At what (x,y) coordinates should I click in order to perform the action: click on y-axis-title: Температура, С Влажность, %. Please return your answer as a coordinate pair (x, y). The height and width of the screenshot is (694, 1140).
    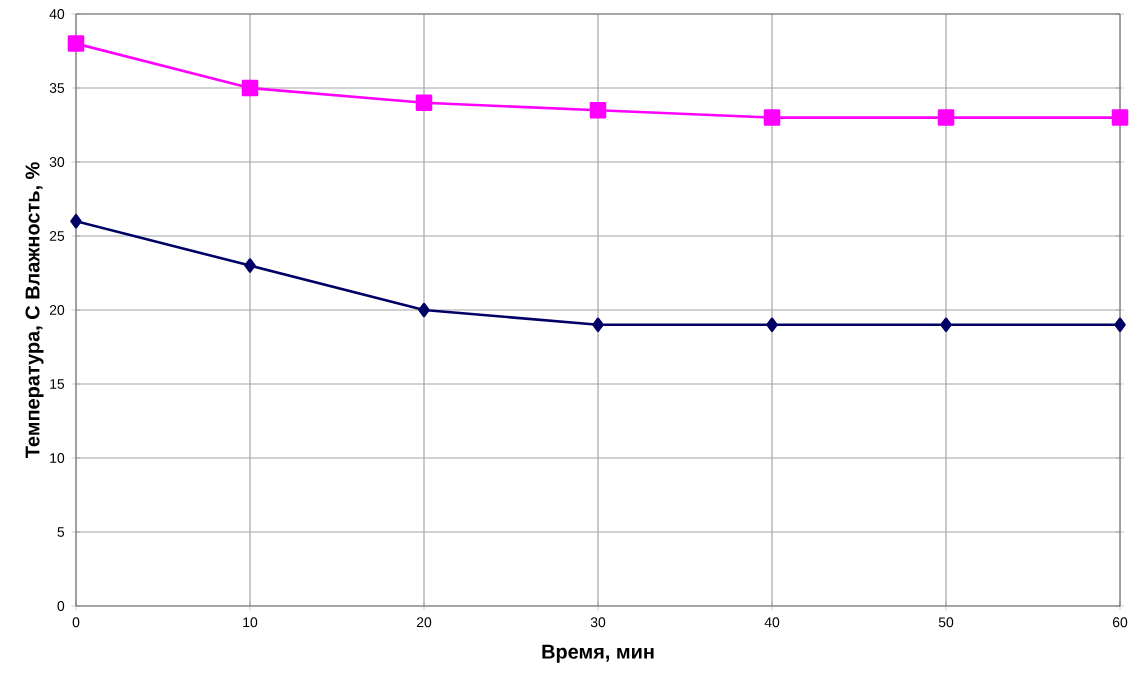
    Looking at the image, I should click on (34, 310).